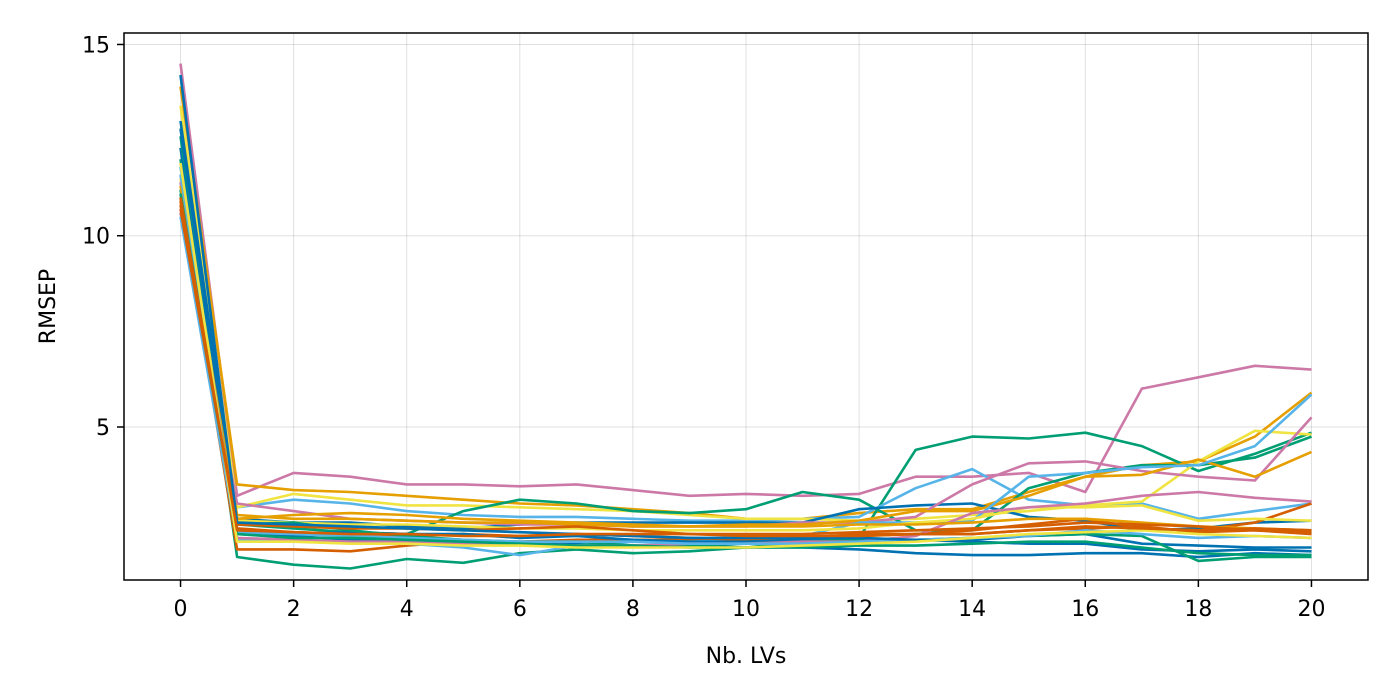 The height and width of the screenshot is (700, 1400). I want to click on x-tick-label: 16, so click(1085, 609).